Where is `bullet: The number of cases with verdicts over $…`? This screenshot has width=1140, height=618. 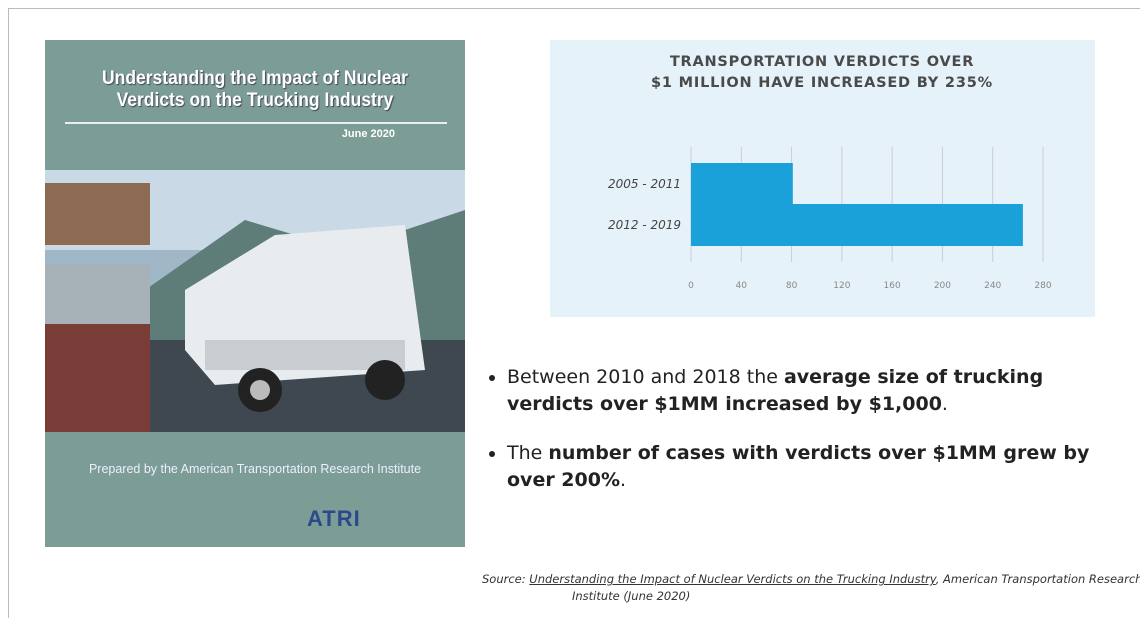
bullet: The number of cases with verdicts over $… is located at coordinates (817, 467).